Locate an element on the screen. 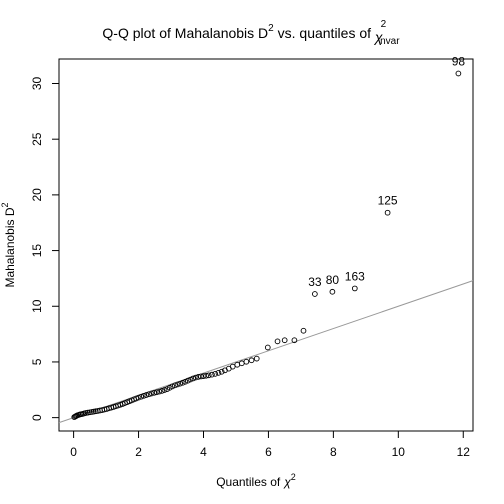  title-sup: 2 is located at coordinates (271, 28).